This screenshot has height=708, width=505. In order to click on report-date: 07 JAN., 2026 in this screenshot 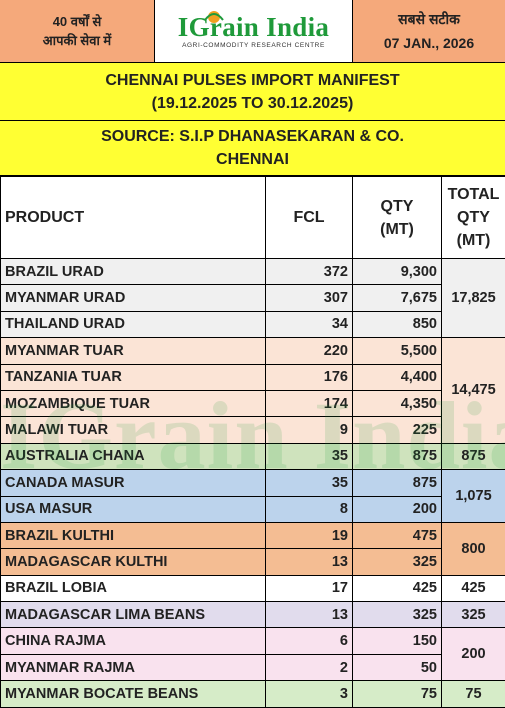, I will do `click(429, 43)`.